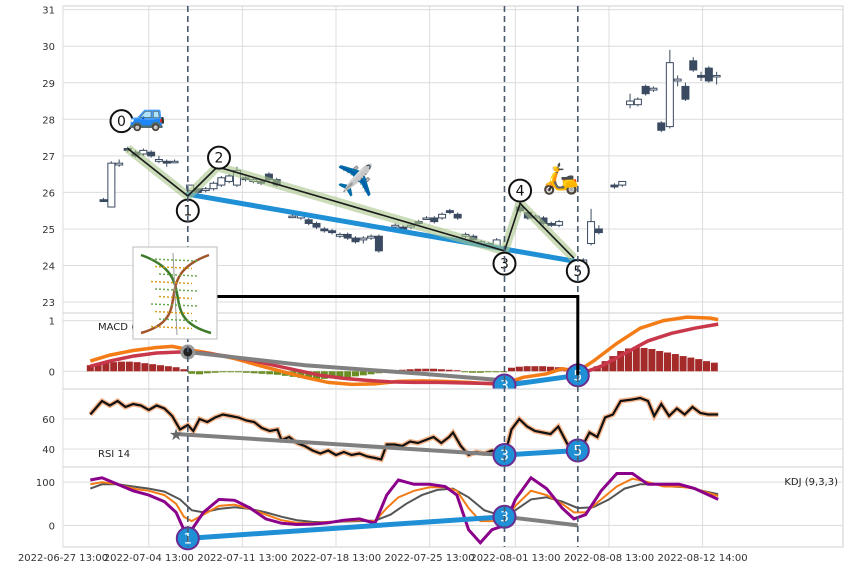 This screenshot has width=850, height=572. Describe the element at coordinates (48, 230) in the screenshot. I see `y-tick-label: 25` at that location.